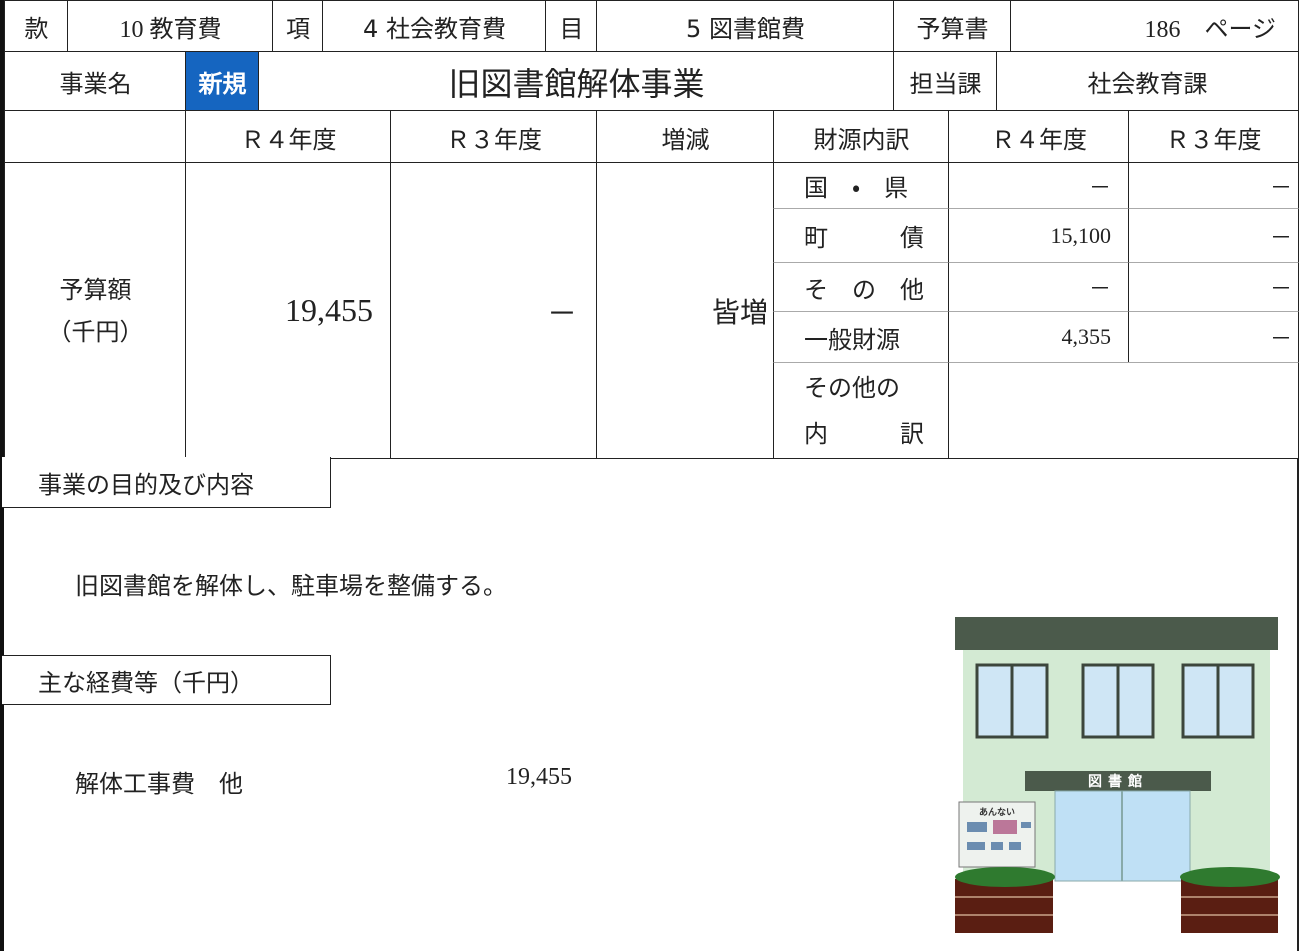 Image resolution: width=1305 pixels, height=951 pixels. What do you see at coordinates (1117, 900) in the screenshot?
I see `planters` at bounding box center [1117, 900].